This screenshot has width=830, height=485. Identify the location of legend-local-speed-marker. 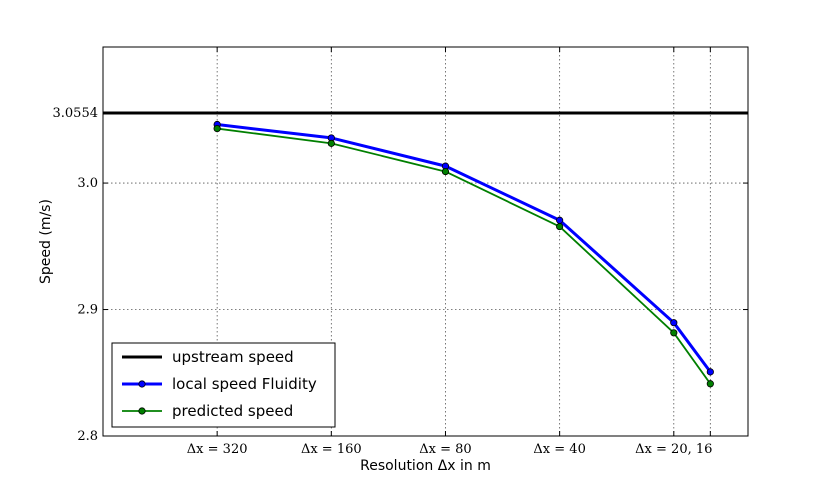
(142, 384).